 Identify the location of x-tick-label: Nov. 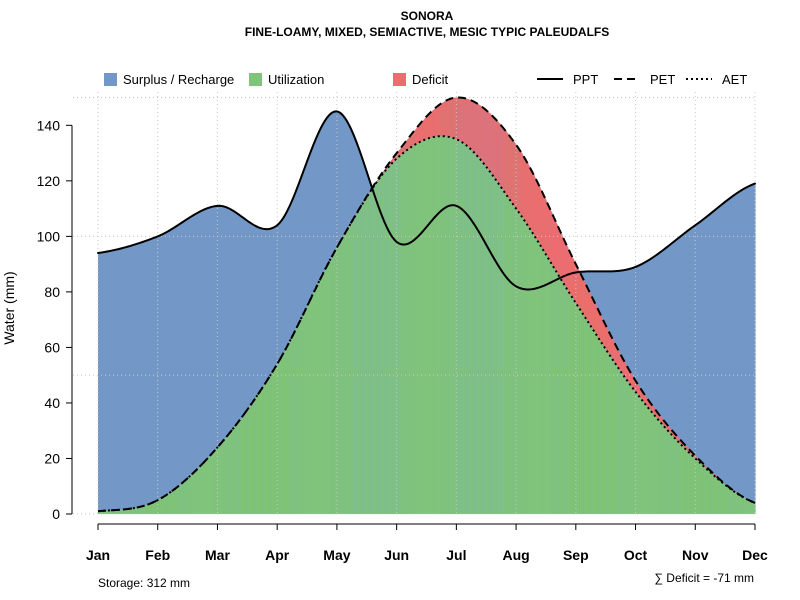
(695, 555).